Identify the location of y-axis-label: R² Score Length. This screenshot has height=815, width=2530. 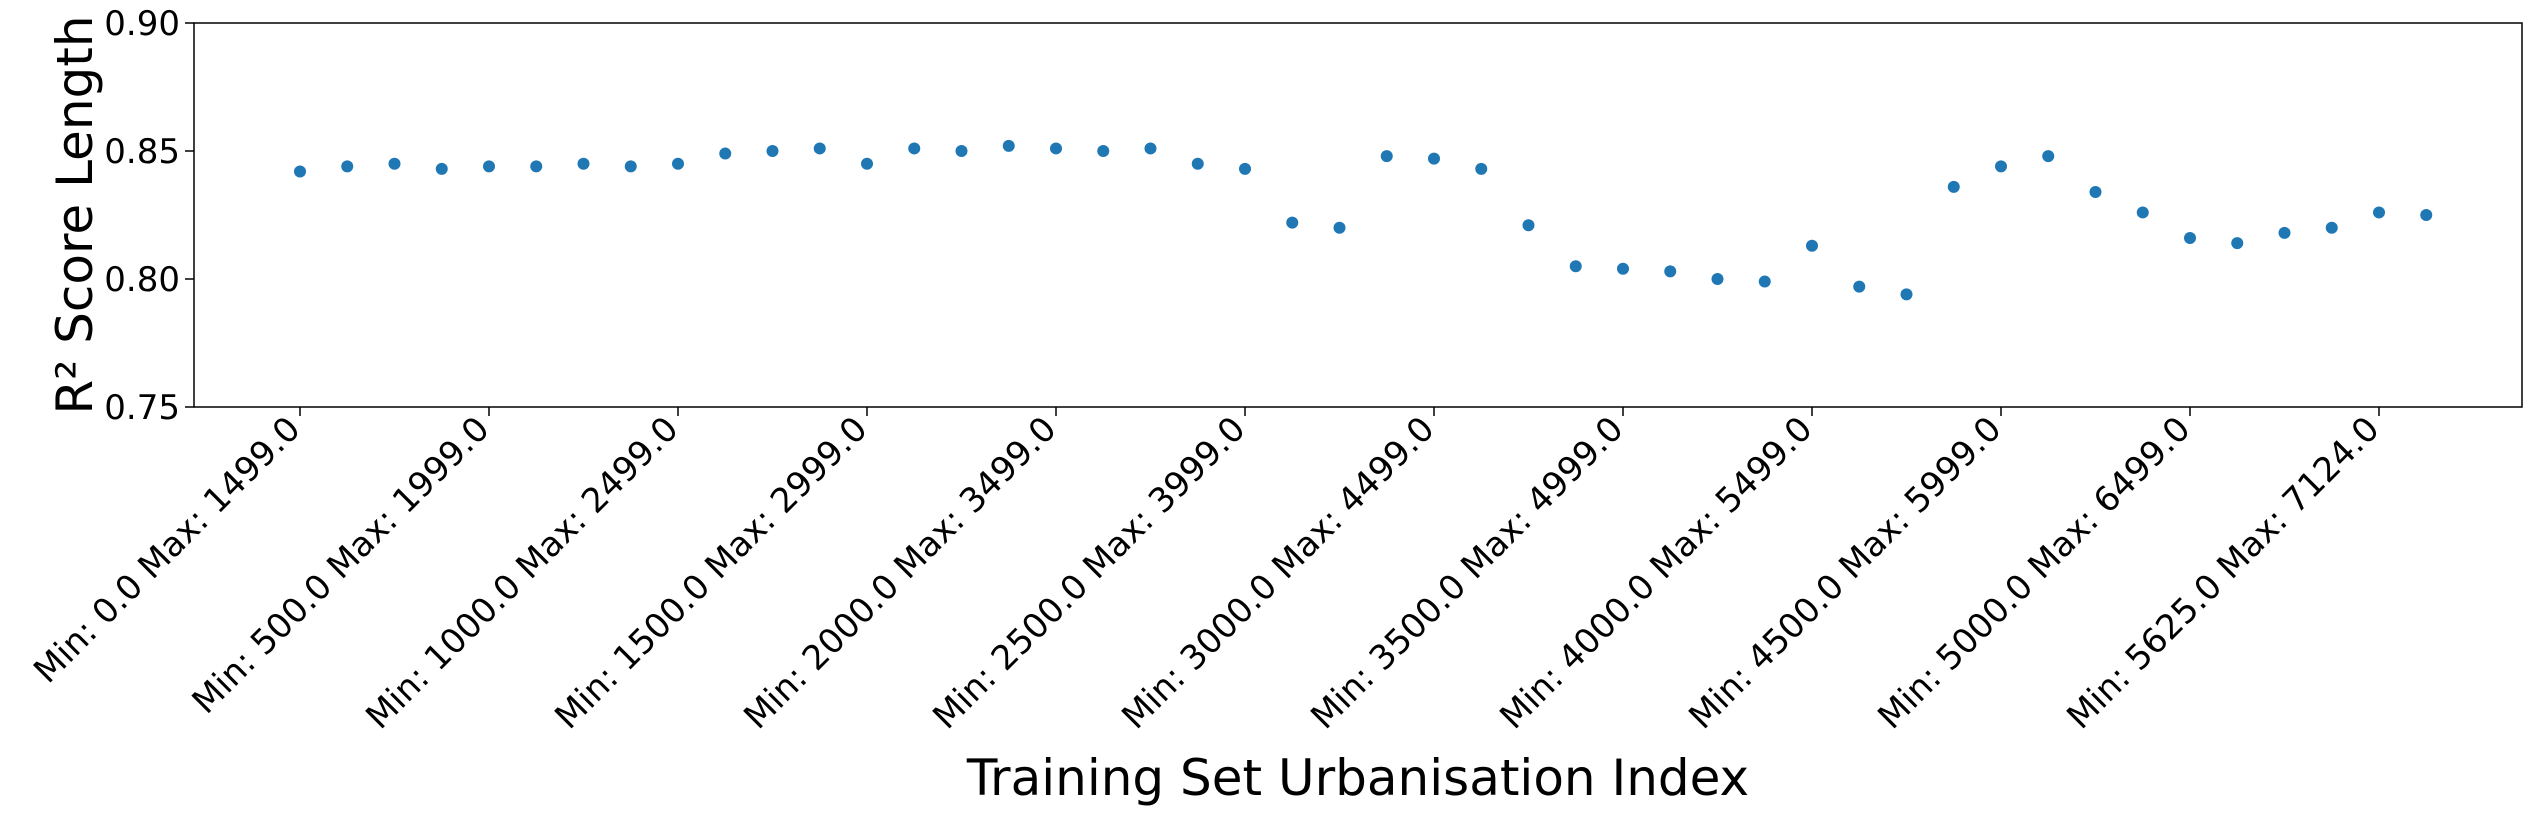
(75, 214).